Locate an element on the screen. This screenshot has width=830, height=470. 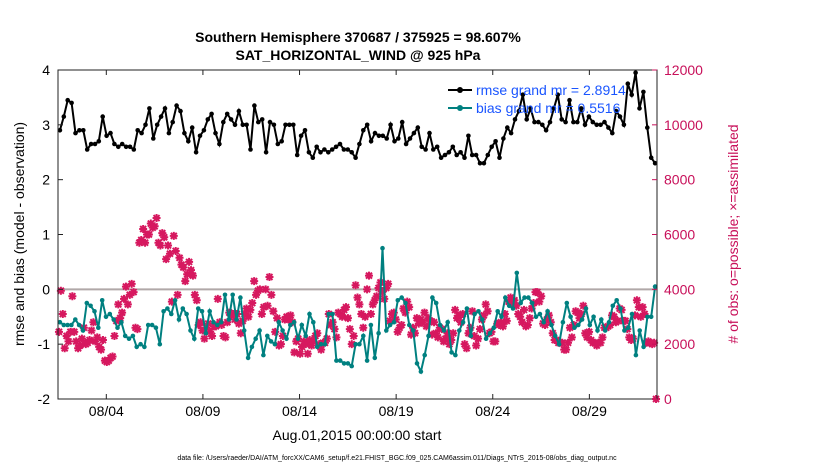
left-y-axis: -2 -1 0 1 2 3 4 is located at coordinates (50, 234).